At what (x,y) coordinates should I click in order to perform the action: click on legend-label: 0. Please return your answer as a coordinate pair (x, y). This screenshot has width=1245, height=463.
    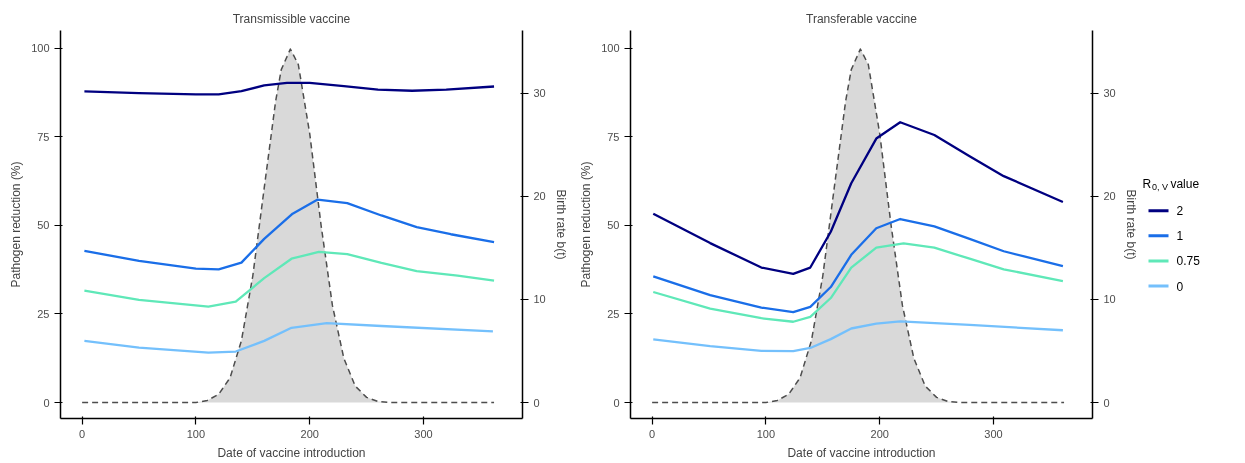
    Looking at the image, I should click on (1180, 286).